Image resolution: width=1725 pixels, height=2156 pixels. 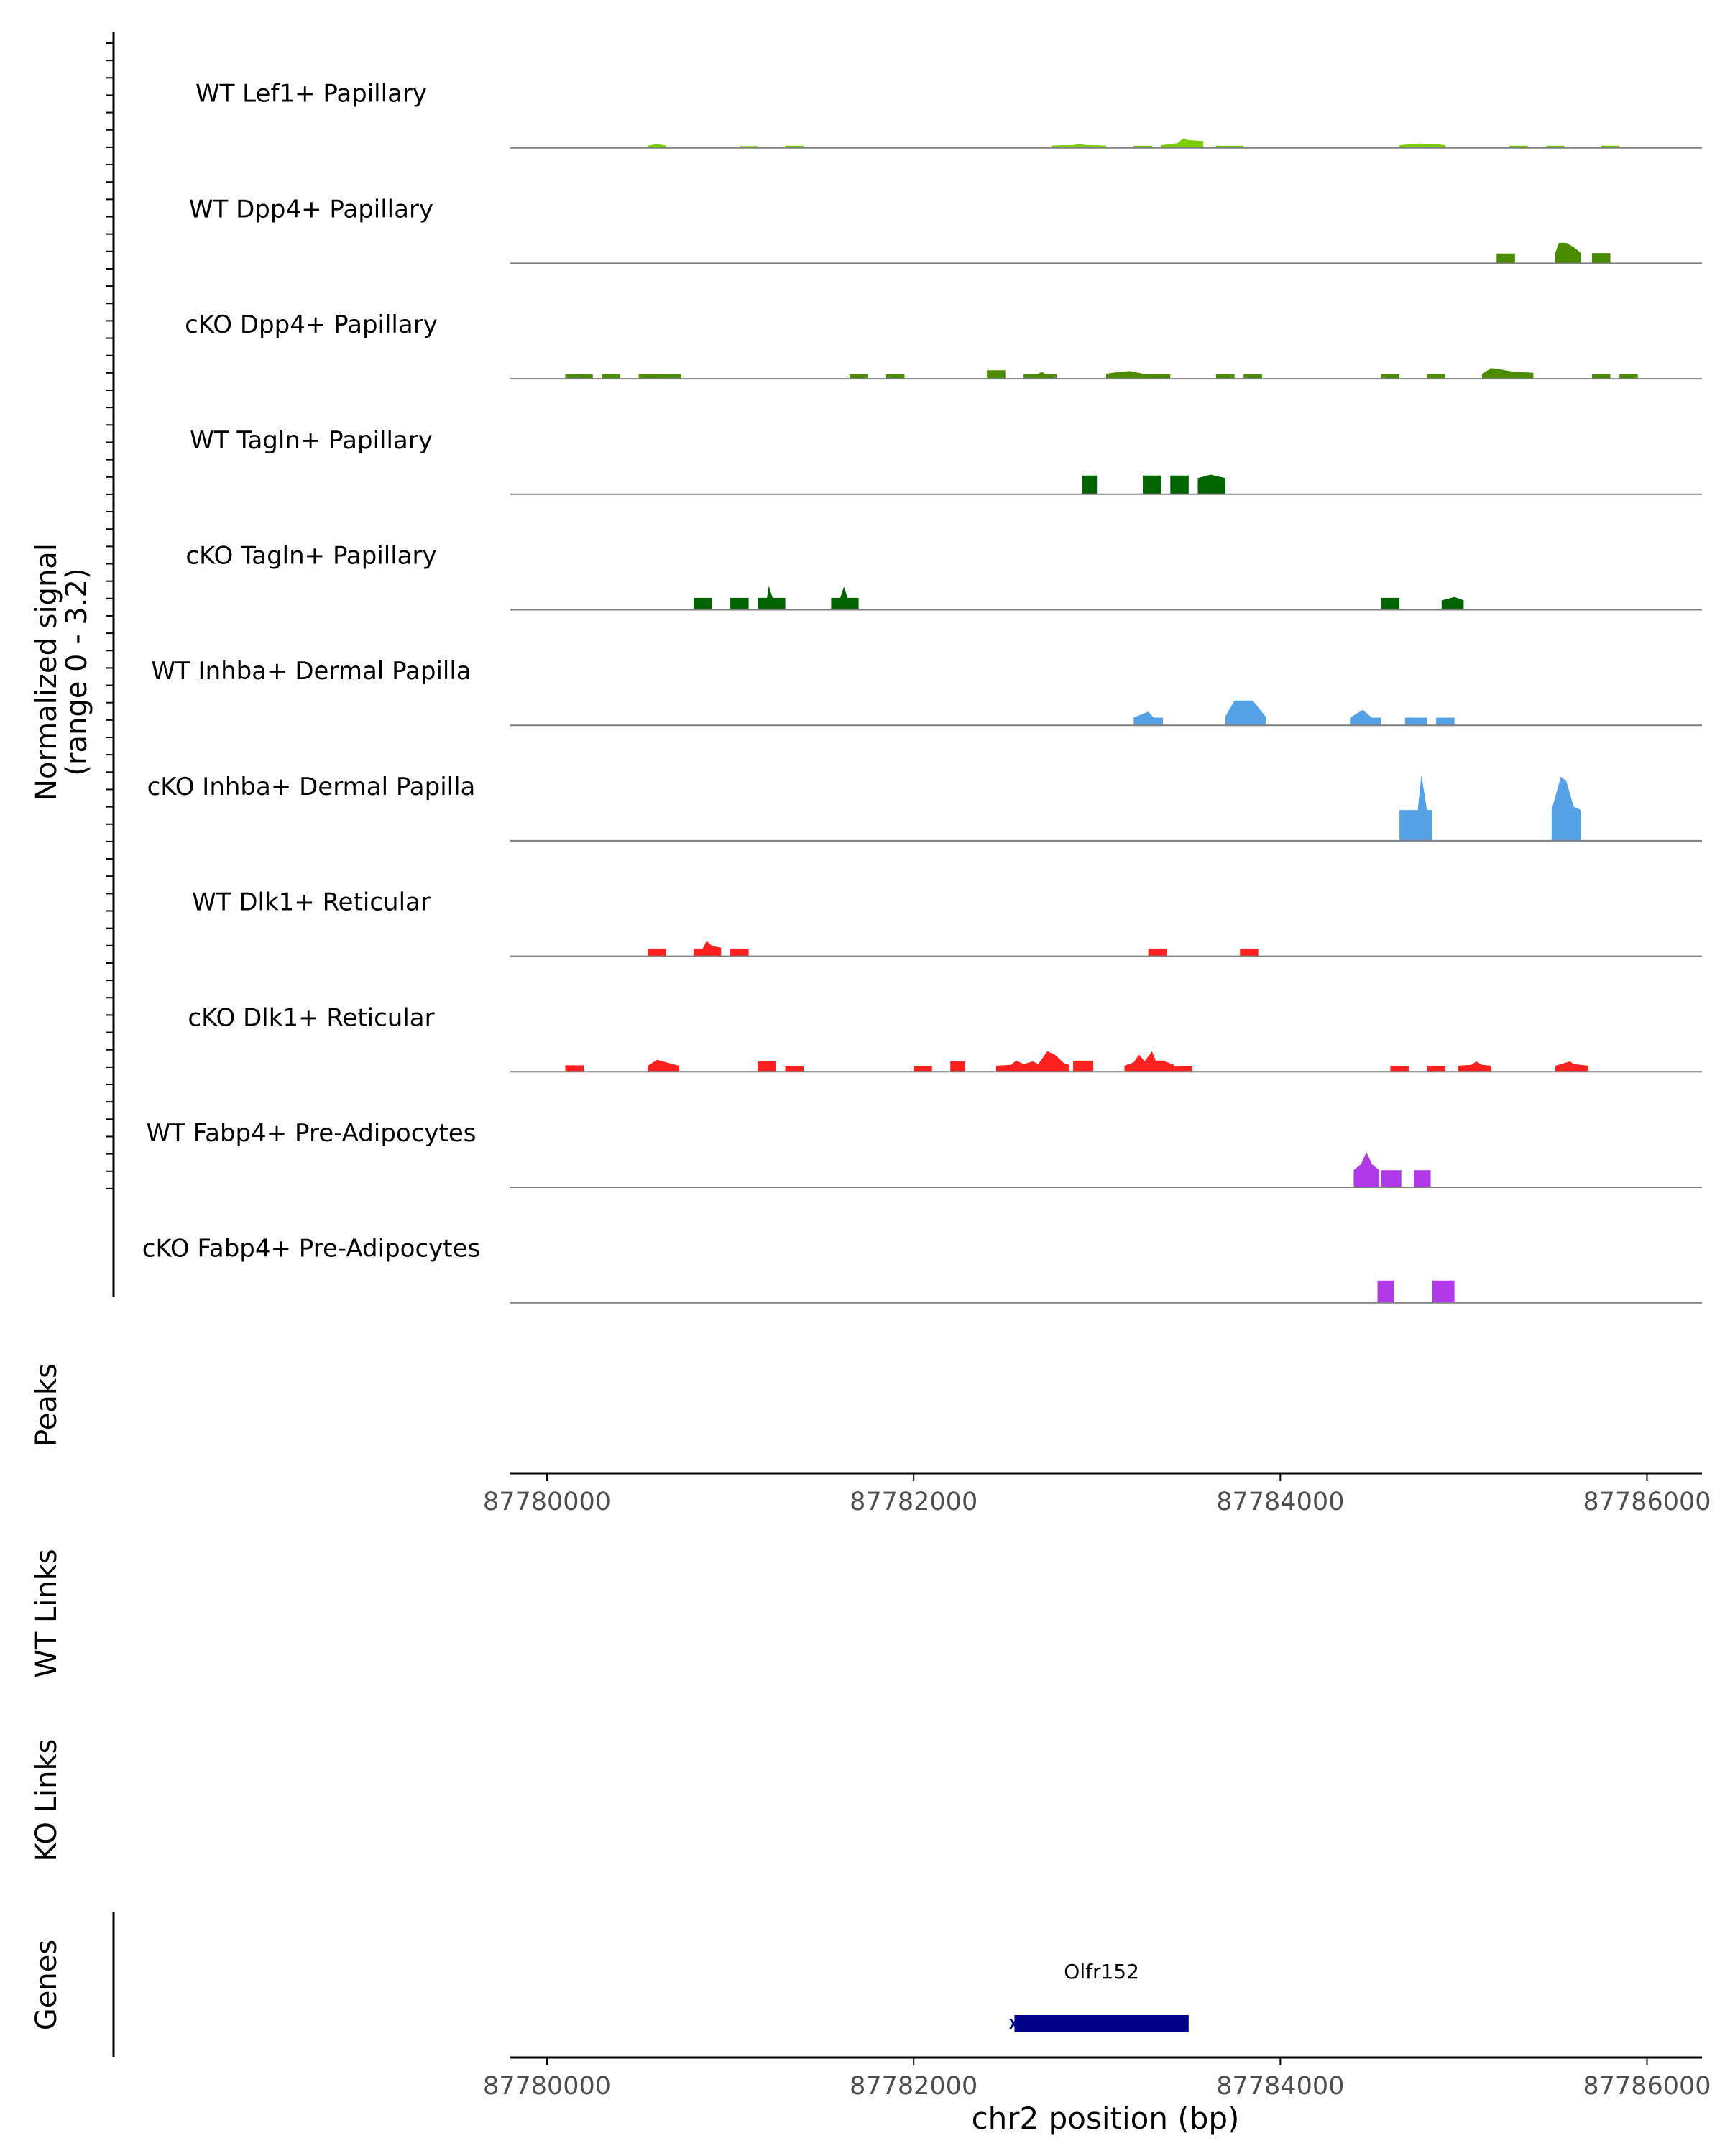 I want to click on track-label: WT Dlk1+ Reticular, so click(x=311, y=902).